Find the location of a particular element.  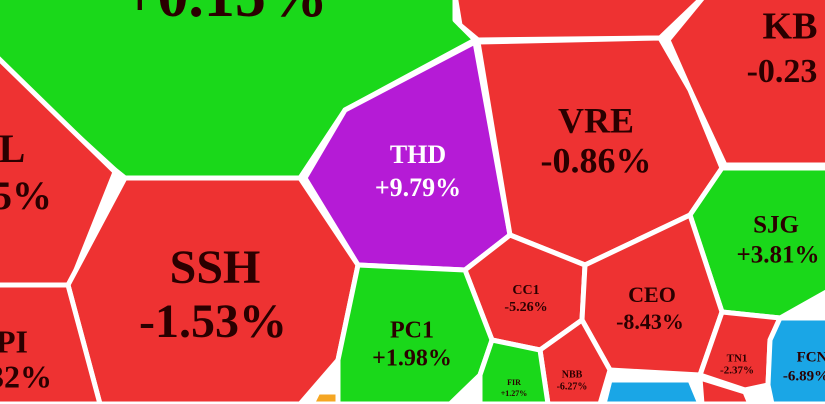

stock-cell-fcn: FCN -6.89% is located at coordinates (795, 359).